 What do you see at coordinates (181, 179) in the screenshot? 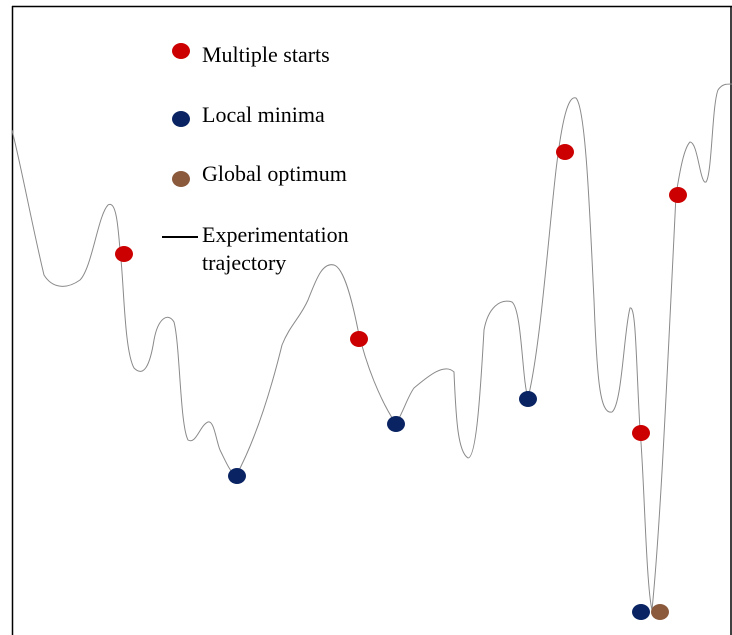
I see `legend-global-optimum-marker` at bounding box center [181, 179].